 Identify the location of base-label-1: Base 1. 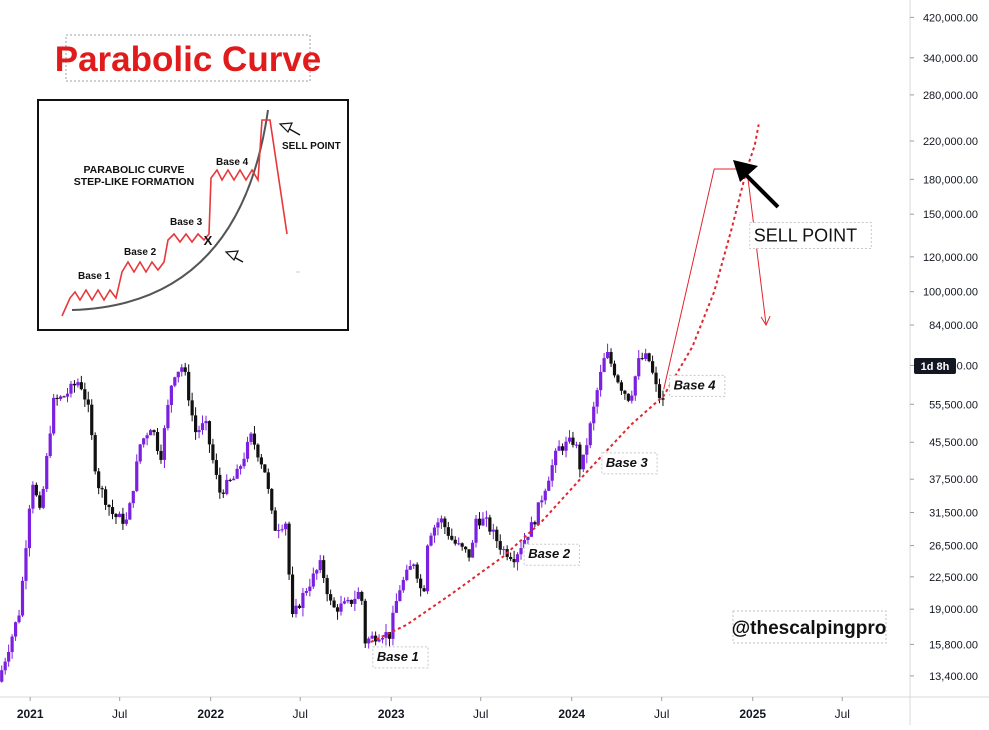
(400, 657).